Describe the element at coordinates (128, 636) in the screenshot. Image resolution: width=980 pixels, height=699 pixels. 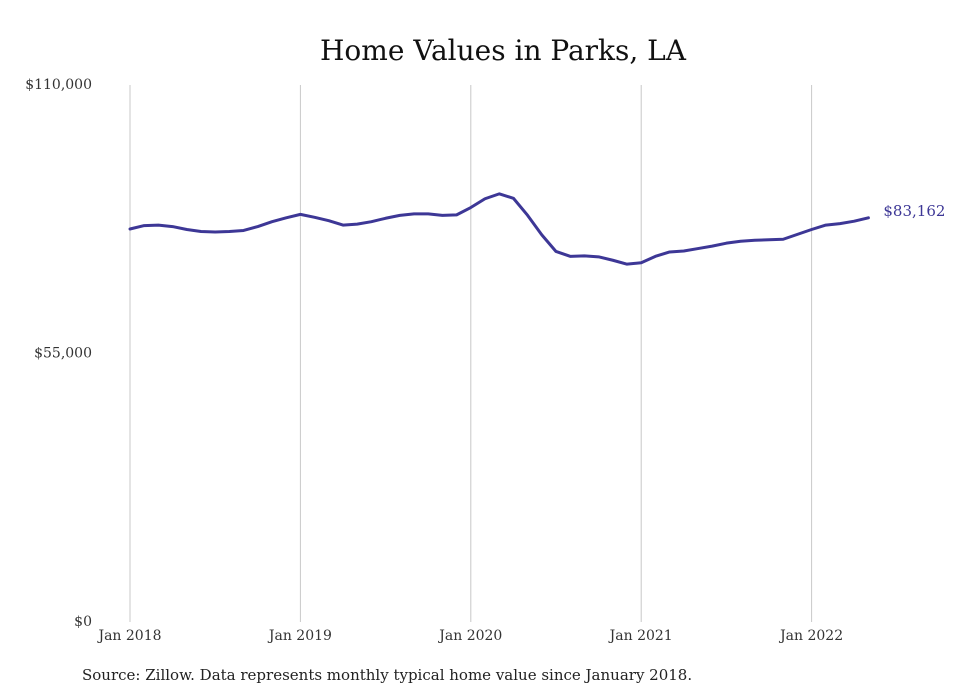
I see `x-tick-label: Jan 2018` at that location.